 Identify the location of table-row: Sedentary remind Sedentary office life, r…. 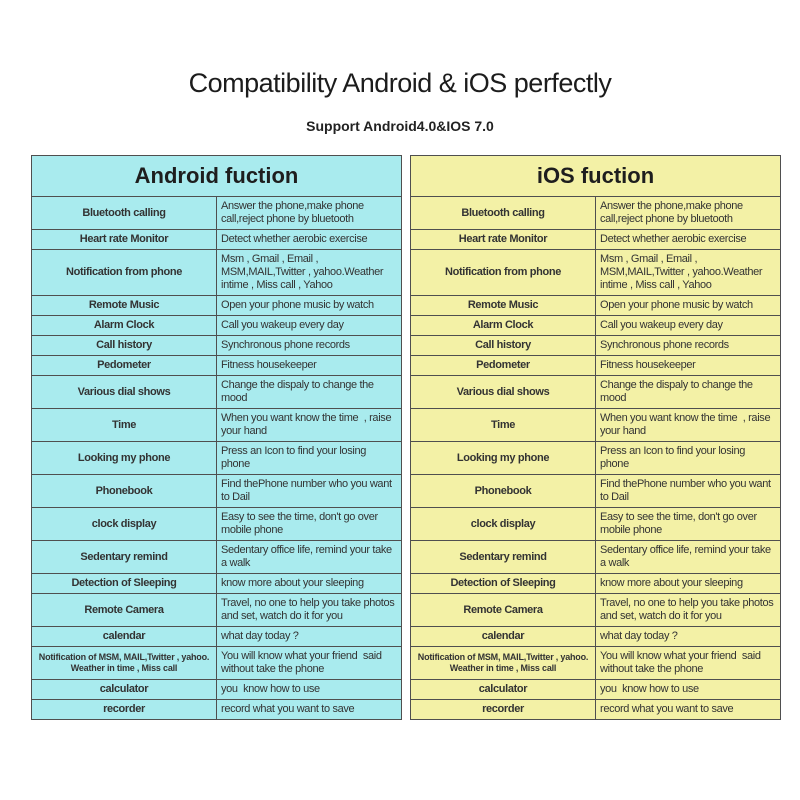
(216, 557).